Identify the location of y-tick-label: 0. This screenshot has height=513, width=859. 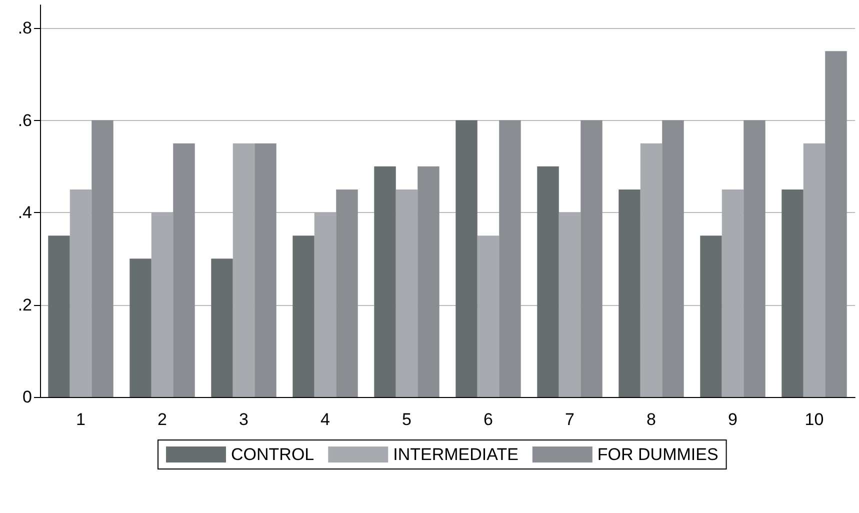
(27, 397).